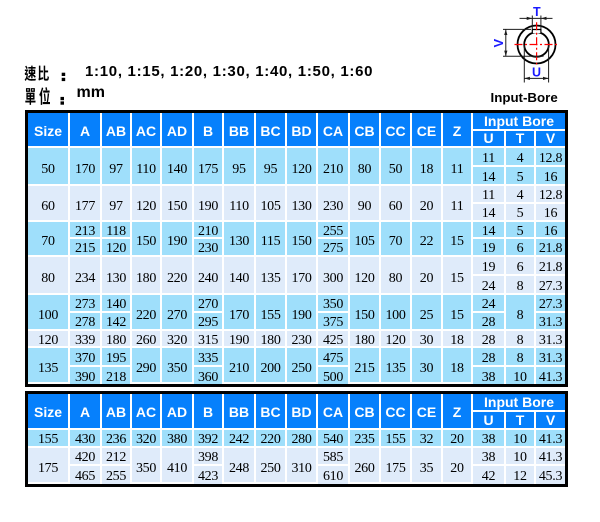 This screenshot has height=522, width=600. Describe the element at coordinates (537, 12) in the screenshot. I see `svg-text: T` at that location.